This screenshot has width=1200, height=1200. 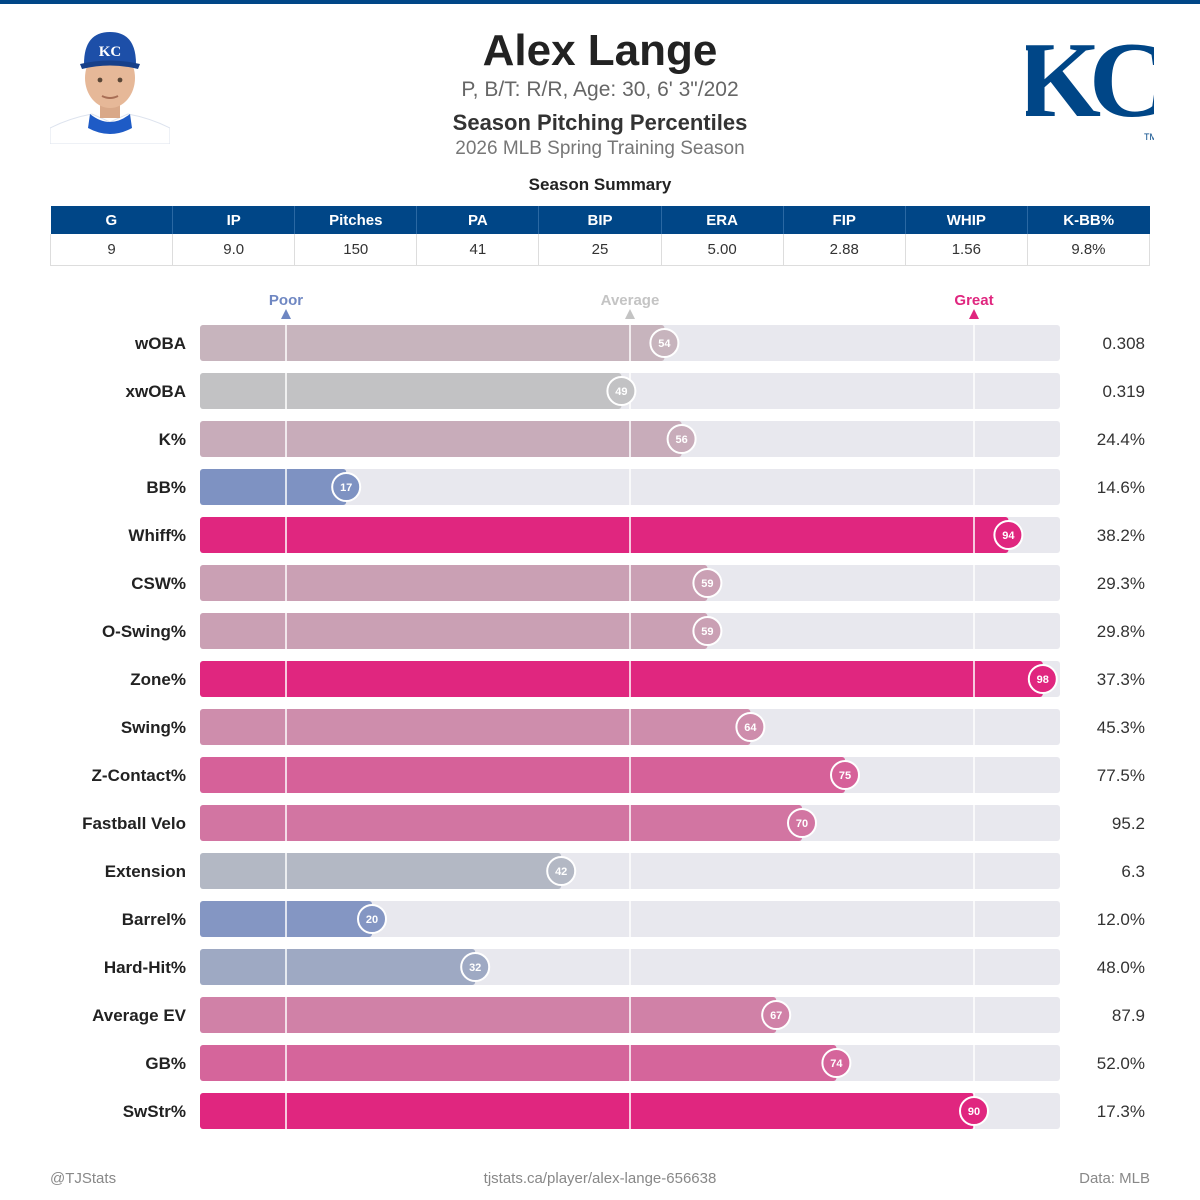 I want to click on summary-header: K-BB%, so click(x=1088, y=220).